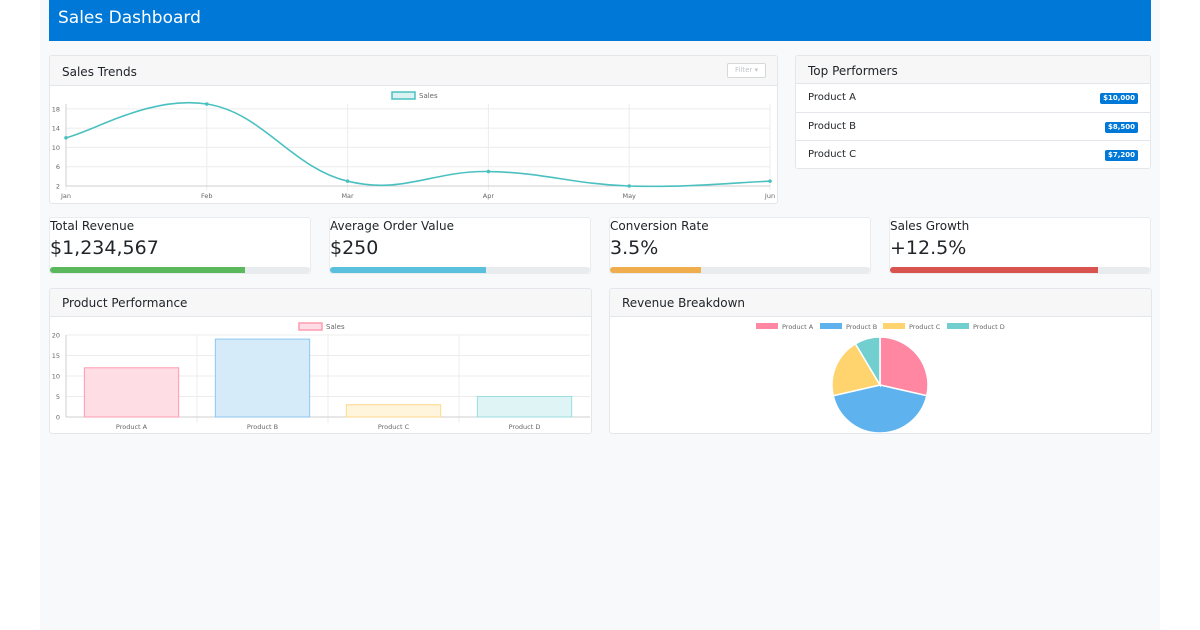  I want to click on filter-label: Filter, so click(743, 70).